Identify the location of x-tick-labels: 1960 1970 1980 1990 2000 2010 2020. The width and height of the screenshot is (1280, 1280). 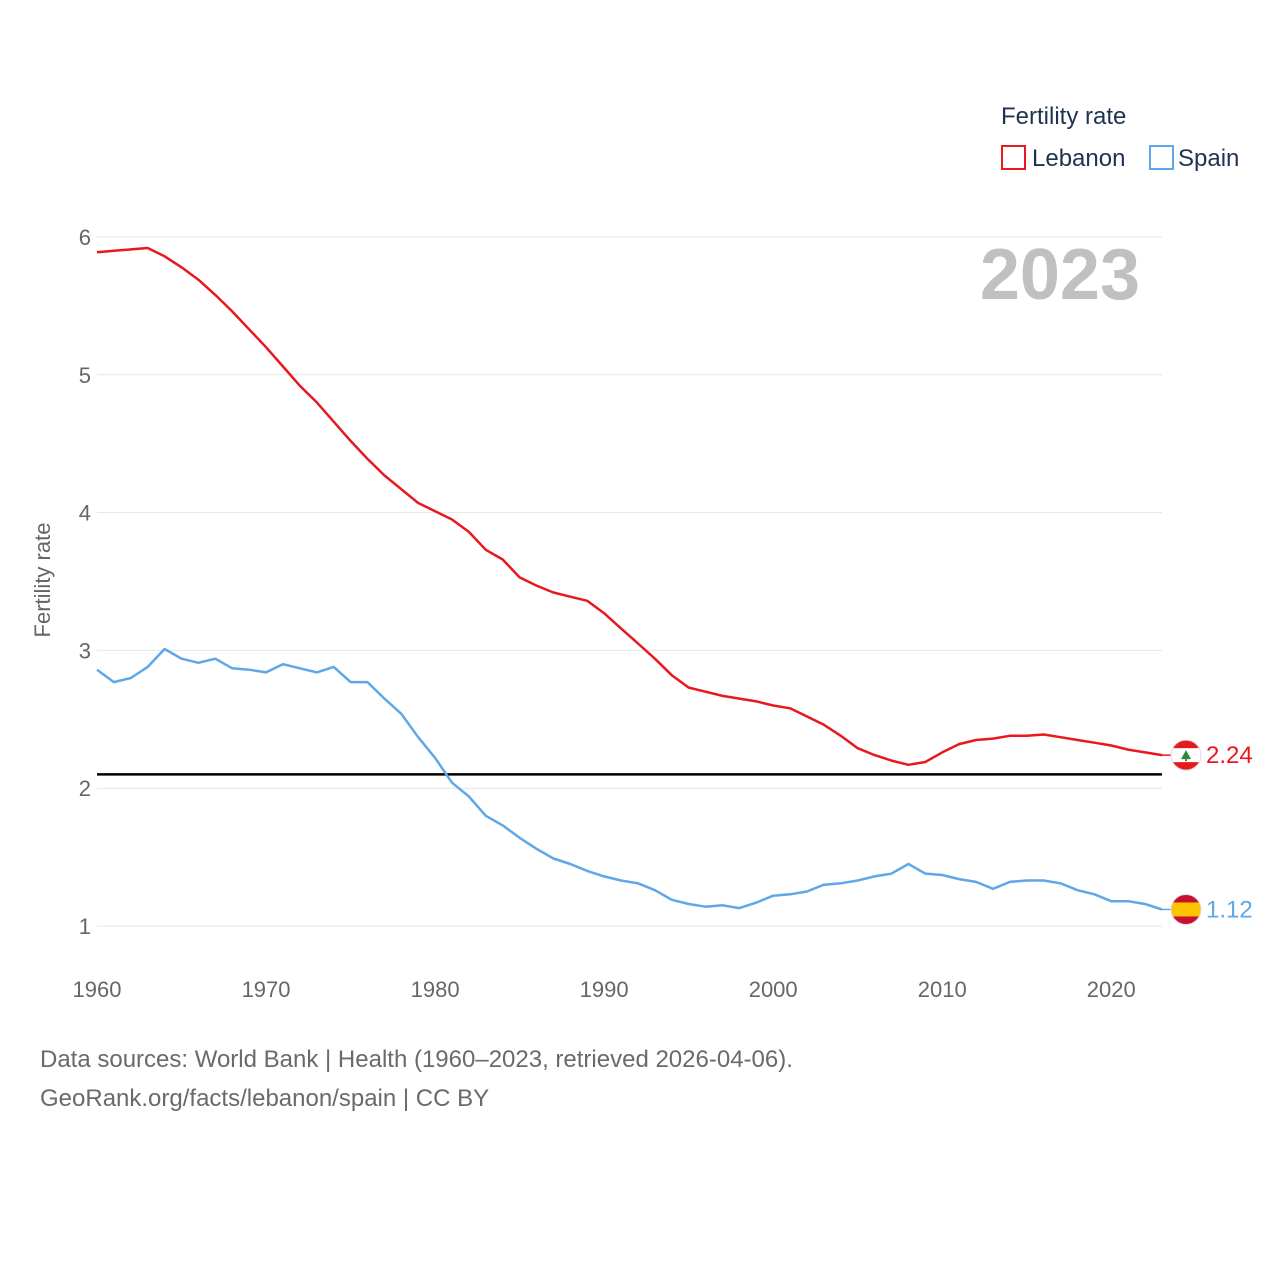
(604, 989).